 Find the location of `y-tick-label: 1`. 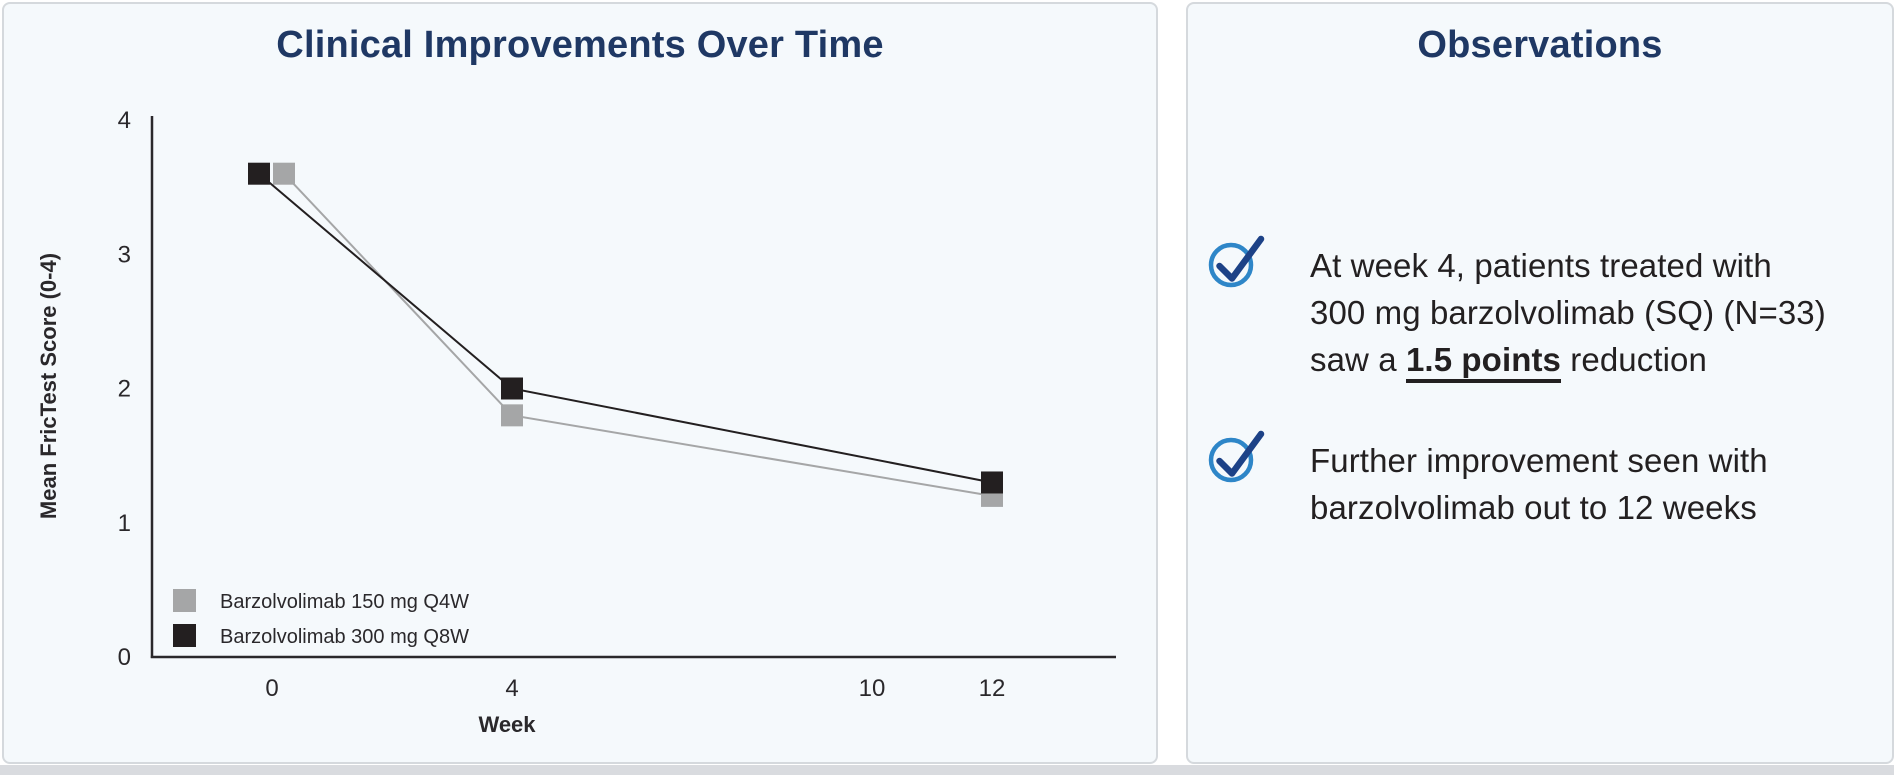

y-tick-label: 1 is located at coordinates (124, 523).